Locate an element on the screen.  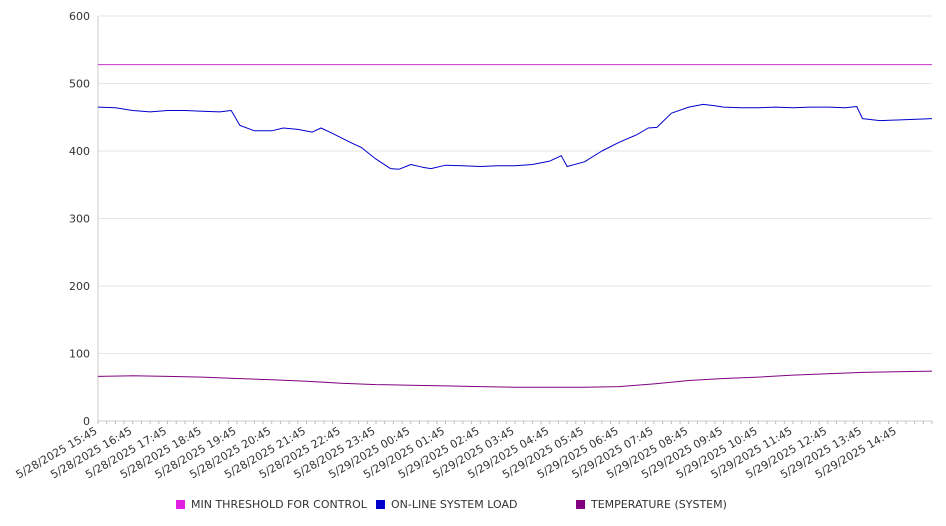
legend-label: TEMPERATURE (SYSTEM) is located at coordinates (659, 504).